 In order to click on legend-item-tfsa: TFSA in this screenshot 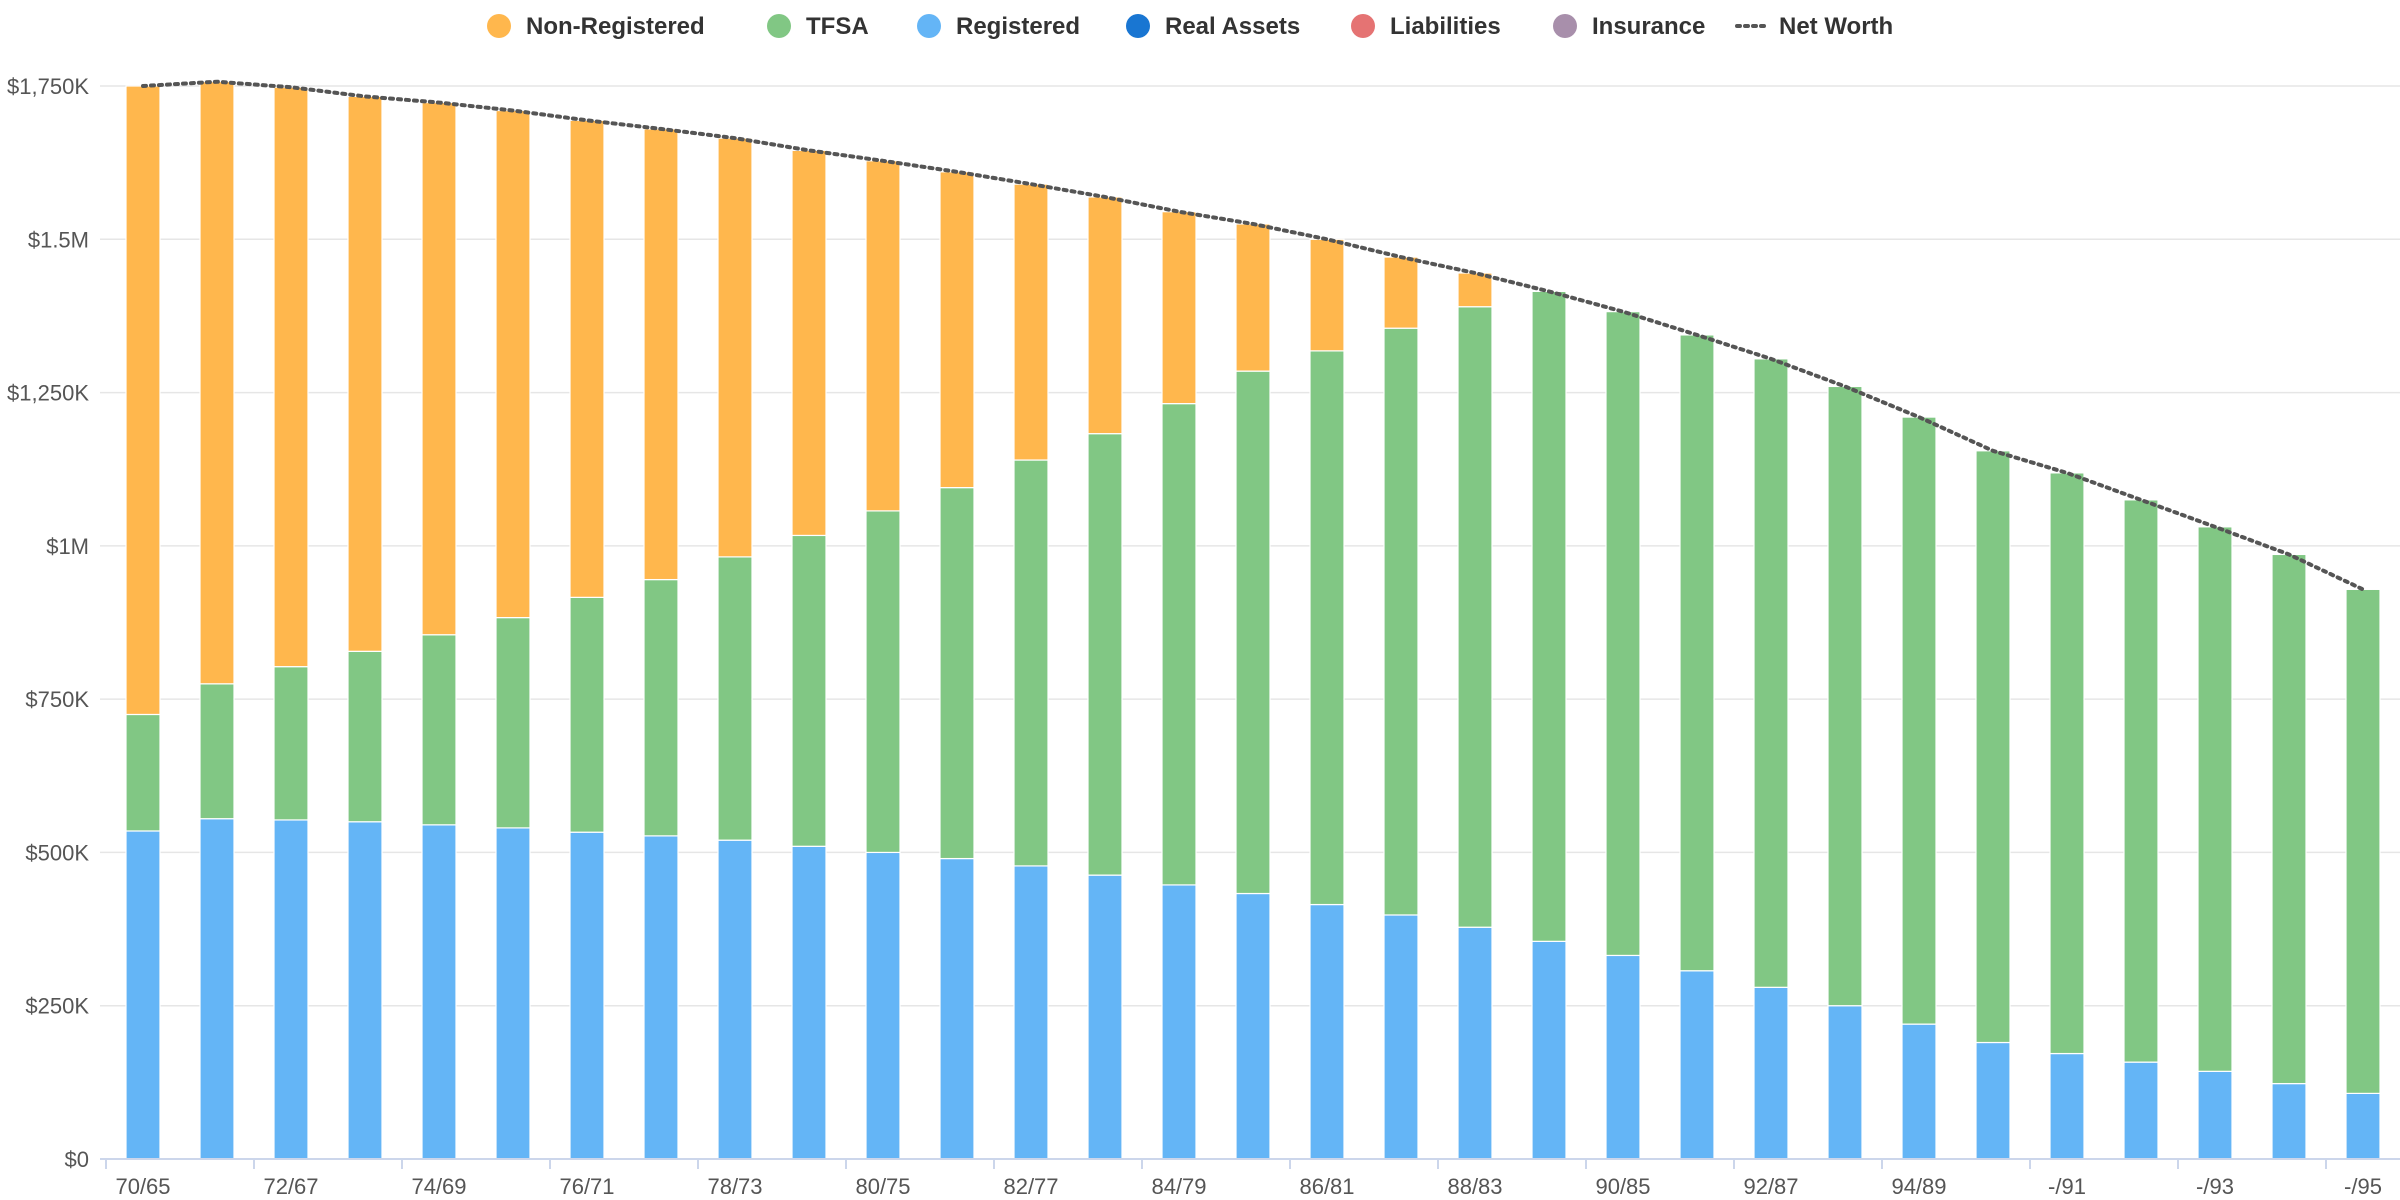, I will do `click(818, 26)`.